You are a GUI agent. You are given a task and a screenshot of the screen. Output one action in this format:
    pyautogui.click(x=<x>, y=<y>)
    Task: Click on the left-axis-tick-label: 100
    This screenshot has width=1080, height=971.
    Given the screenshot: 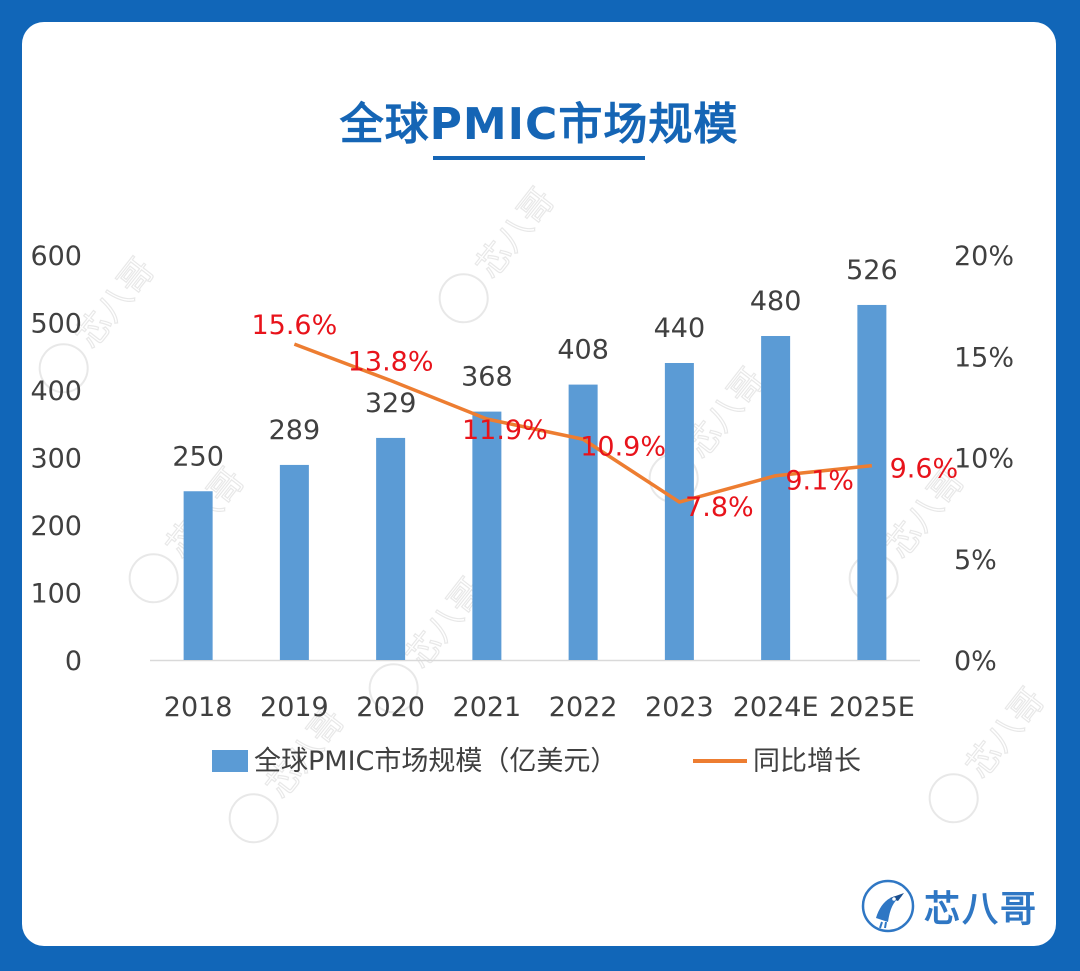 What is the action you would take?
    pyautogui.click(x=56, y=594)
    